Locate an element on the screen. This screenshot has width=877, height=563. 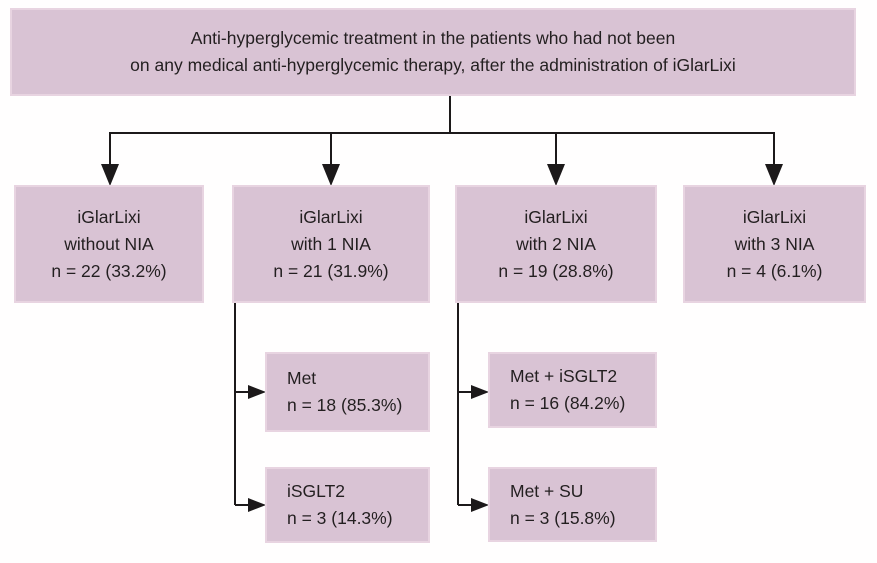
sub-box-met: Met n = 18 (85.3%) is located at coordinates (347, 392).